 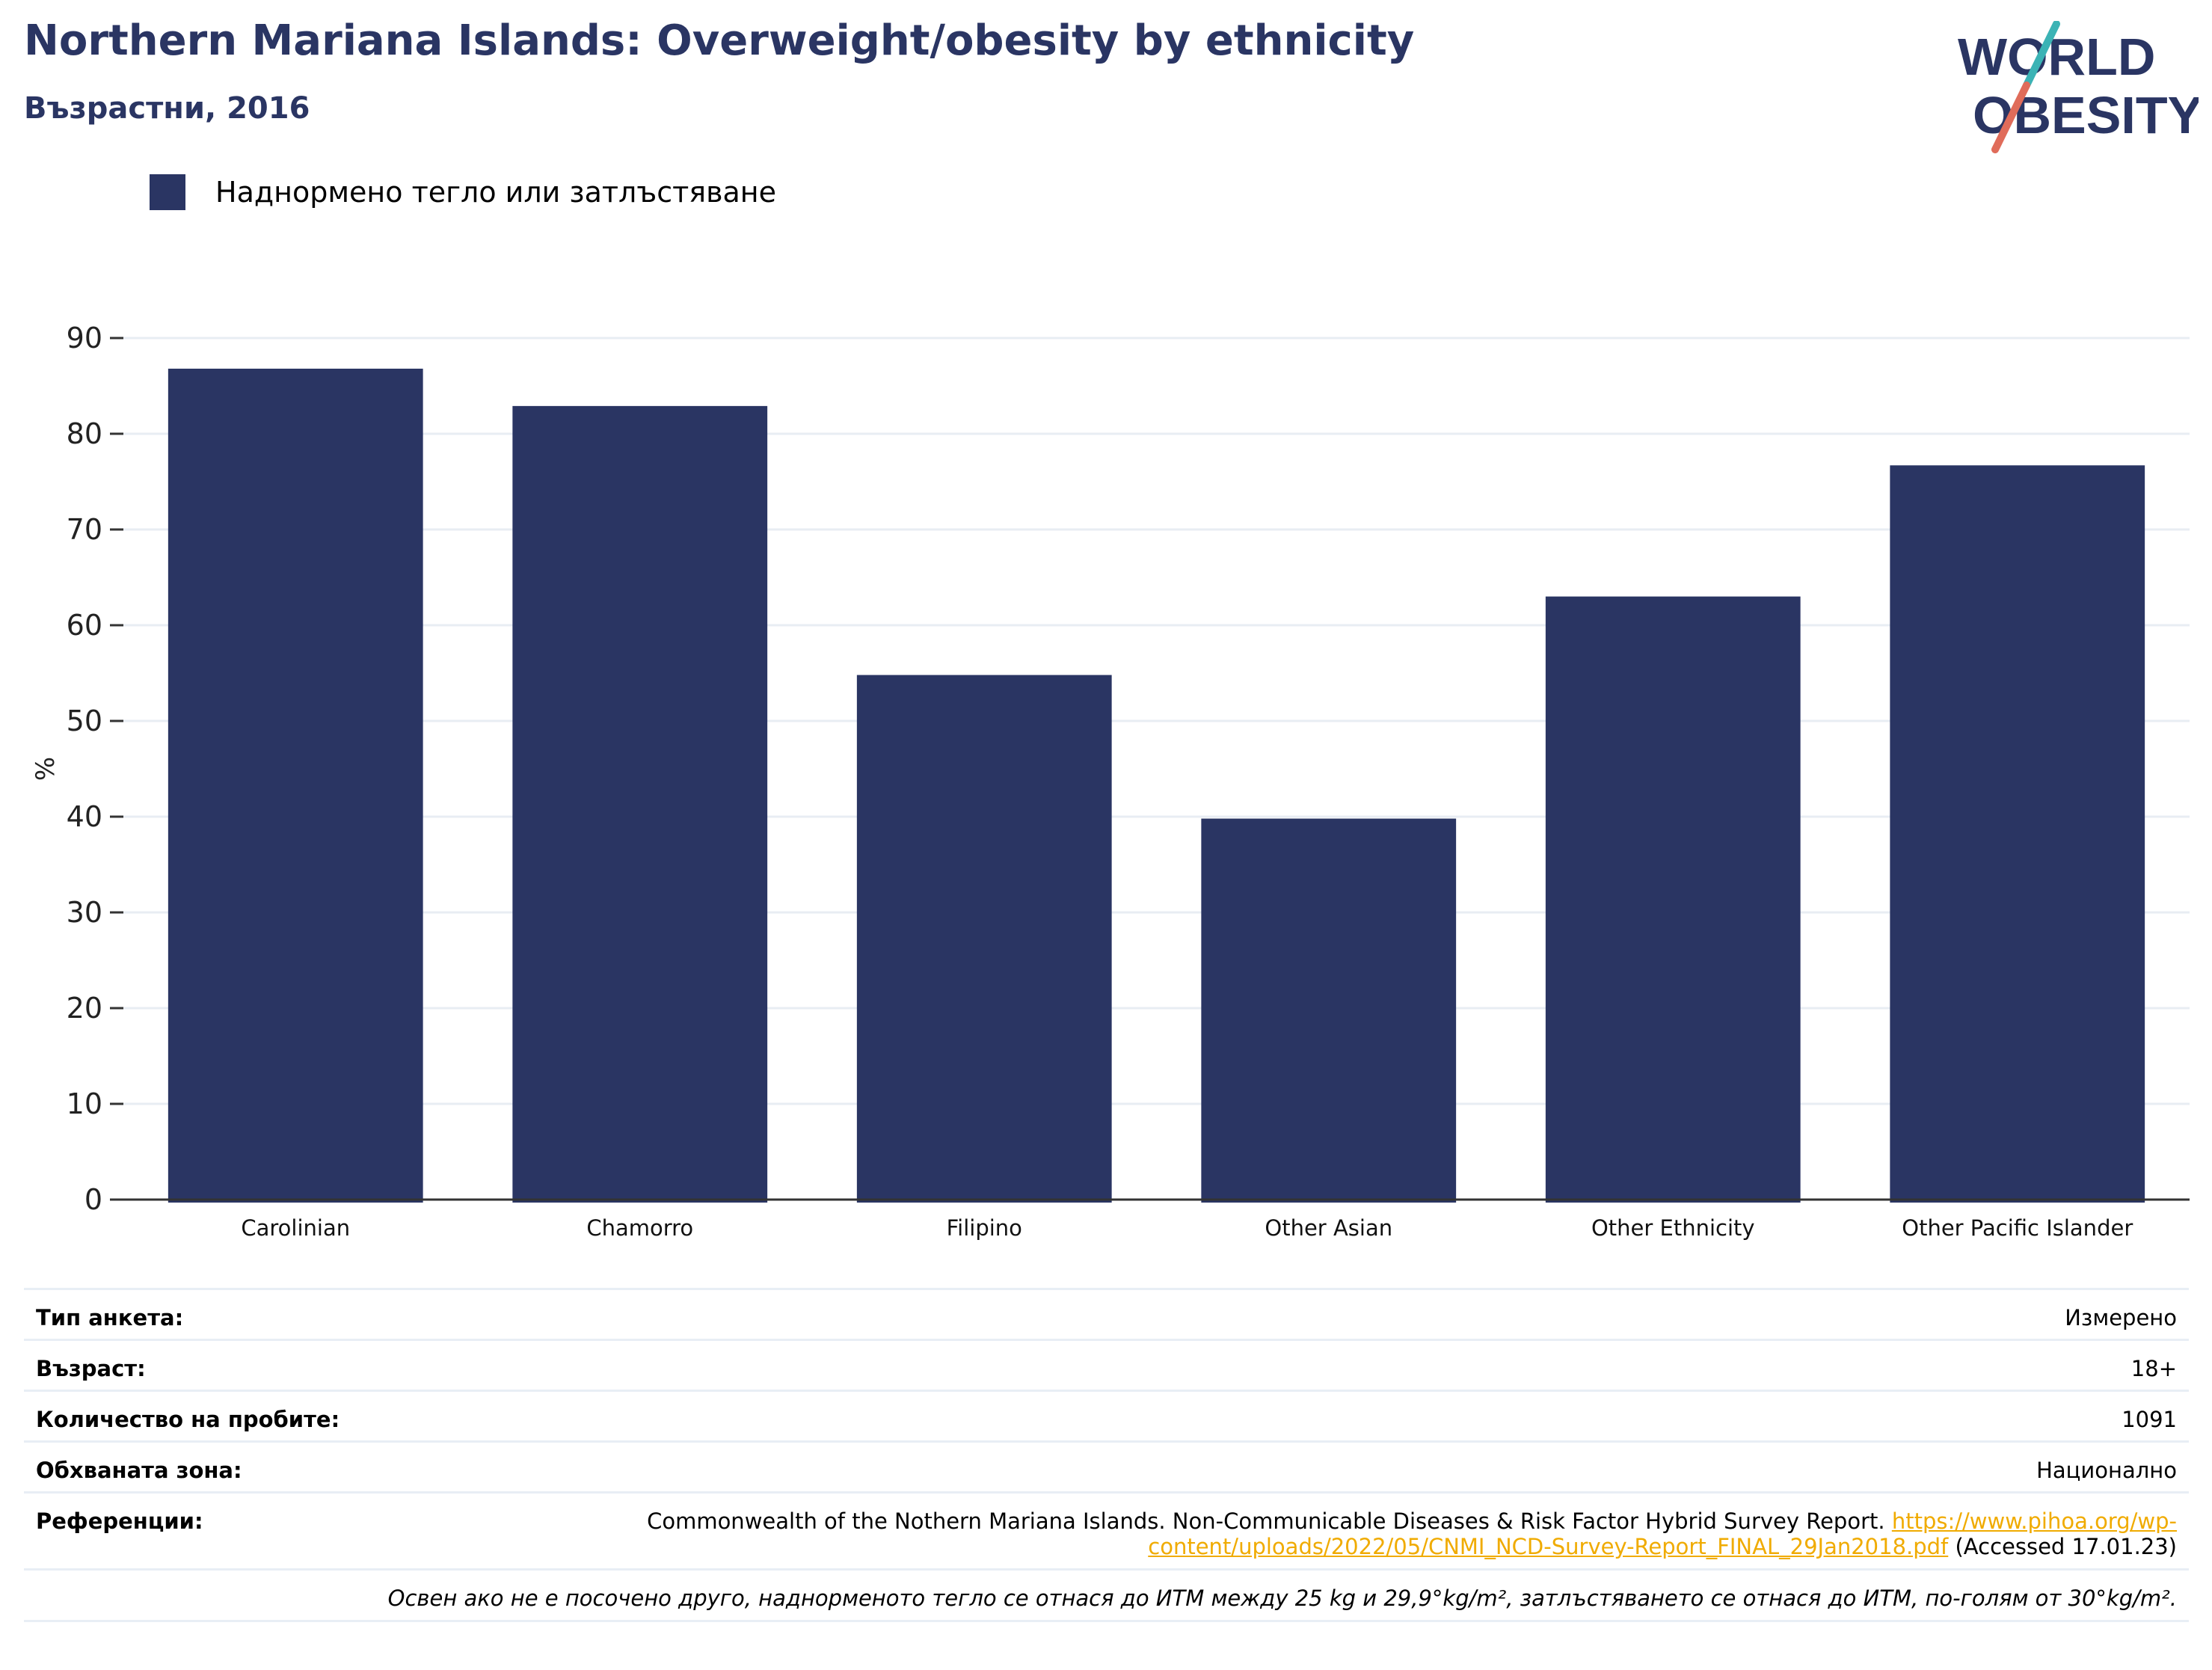 I want to click on survey-type-value: Измерено, so click(x=2121, y=1317).